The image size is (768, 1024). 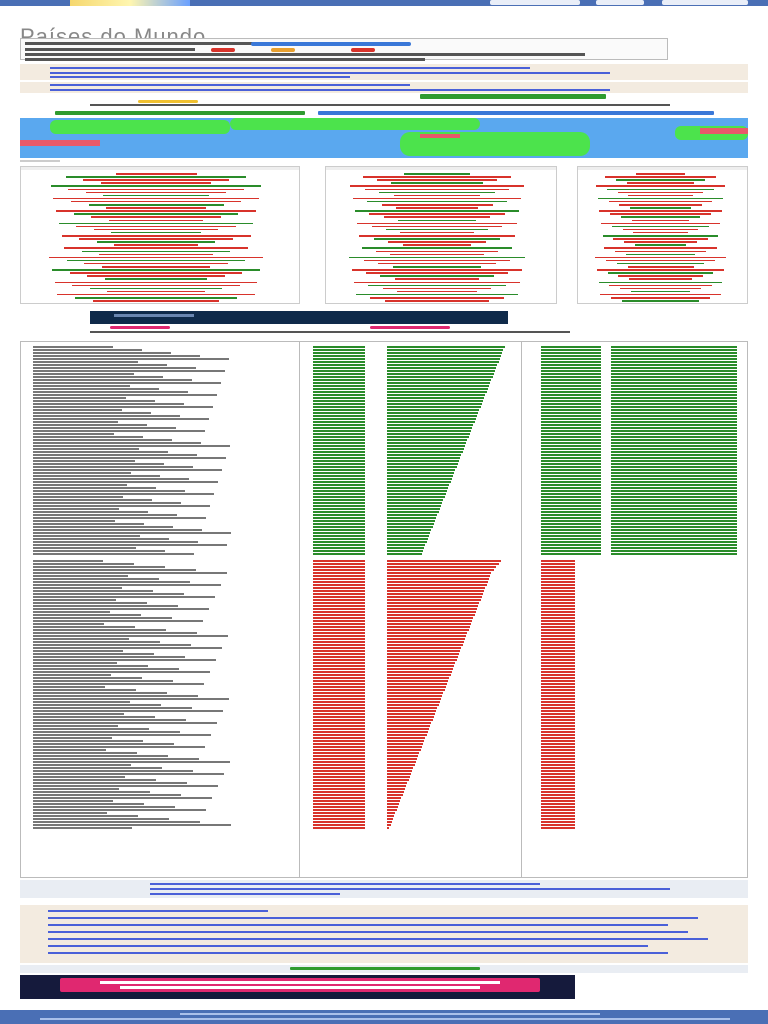 I want to click on footer-green-button, so click(x=385, y=968).